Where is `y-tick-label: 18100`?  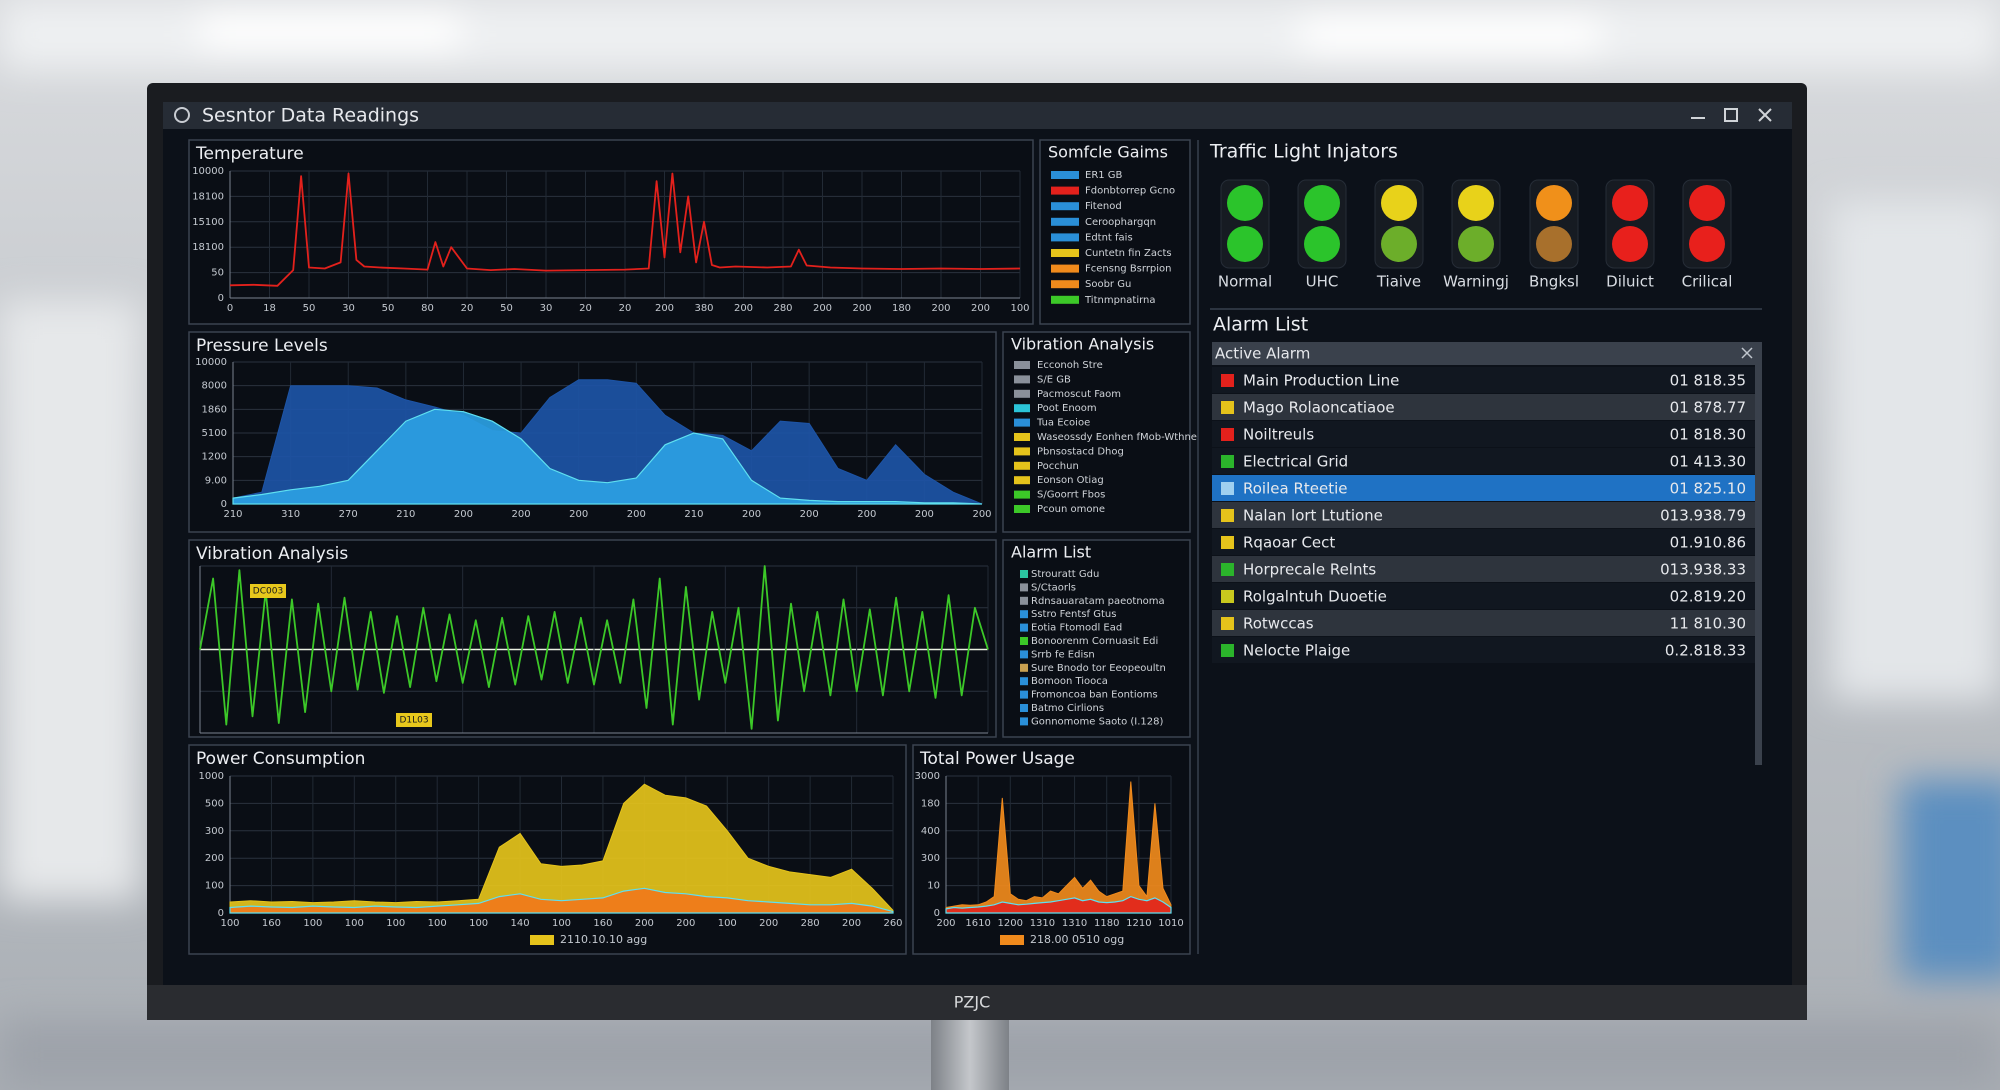
y-tick-label: 18100 is located at coordinates (208, 196).